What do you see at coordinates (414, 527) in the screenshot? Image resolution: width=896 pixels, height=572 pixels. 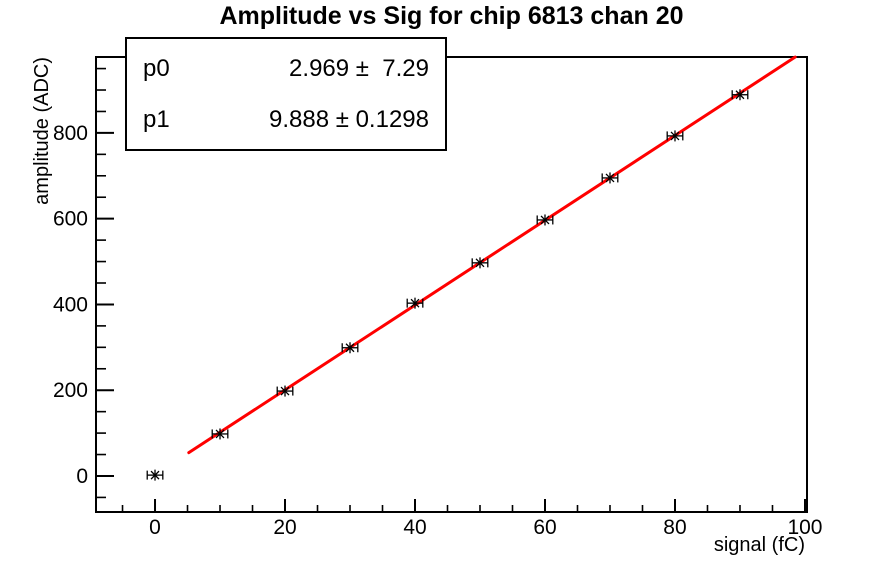 I see `x-tick-label: 40` at bounding box center [414, 527].